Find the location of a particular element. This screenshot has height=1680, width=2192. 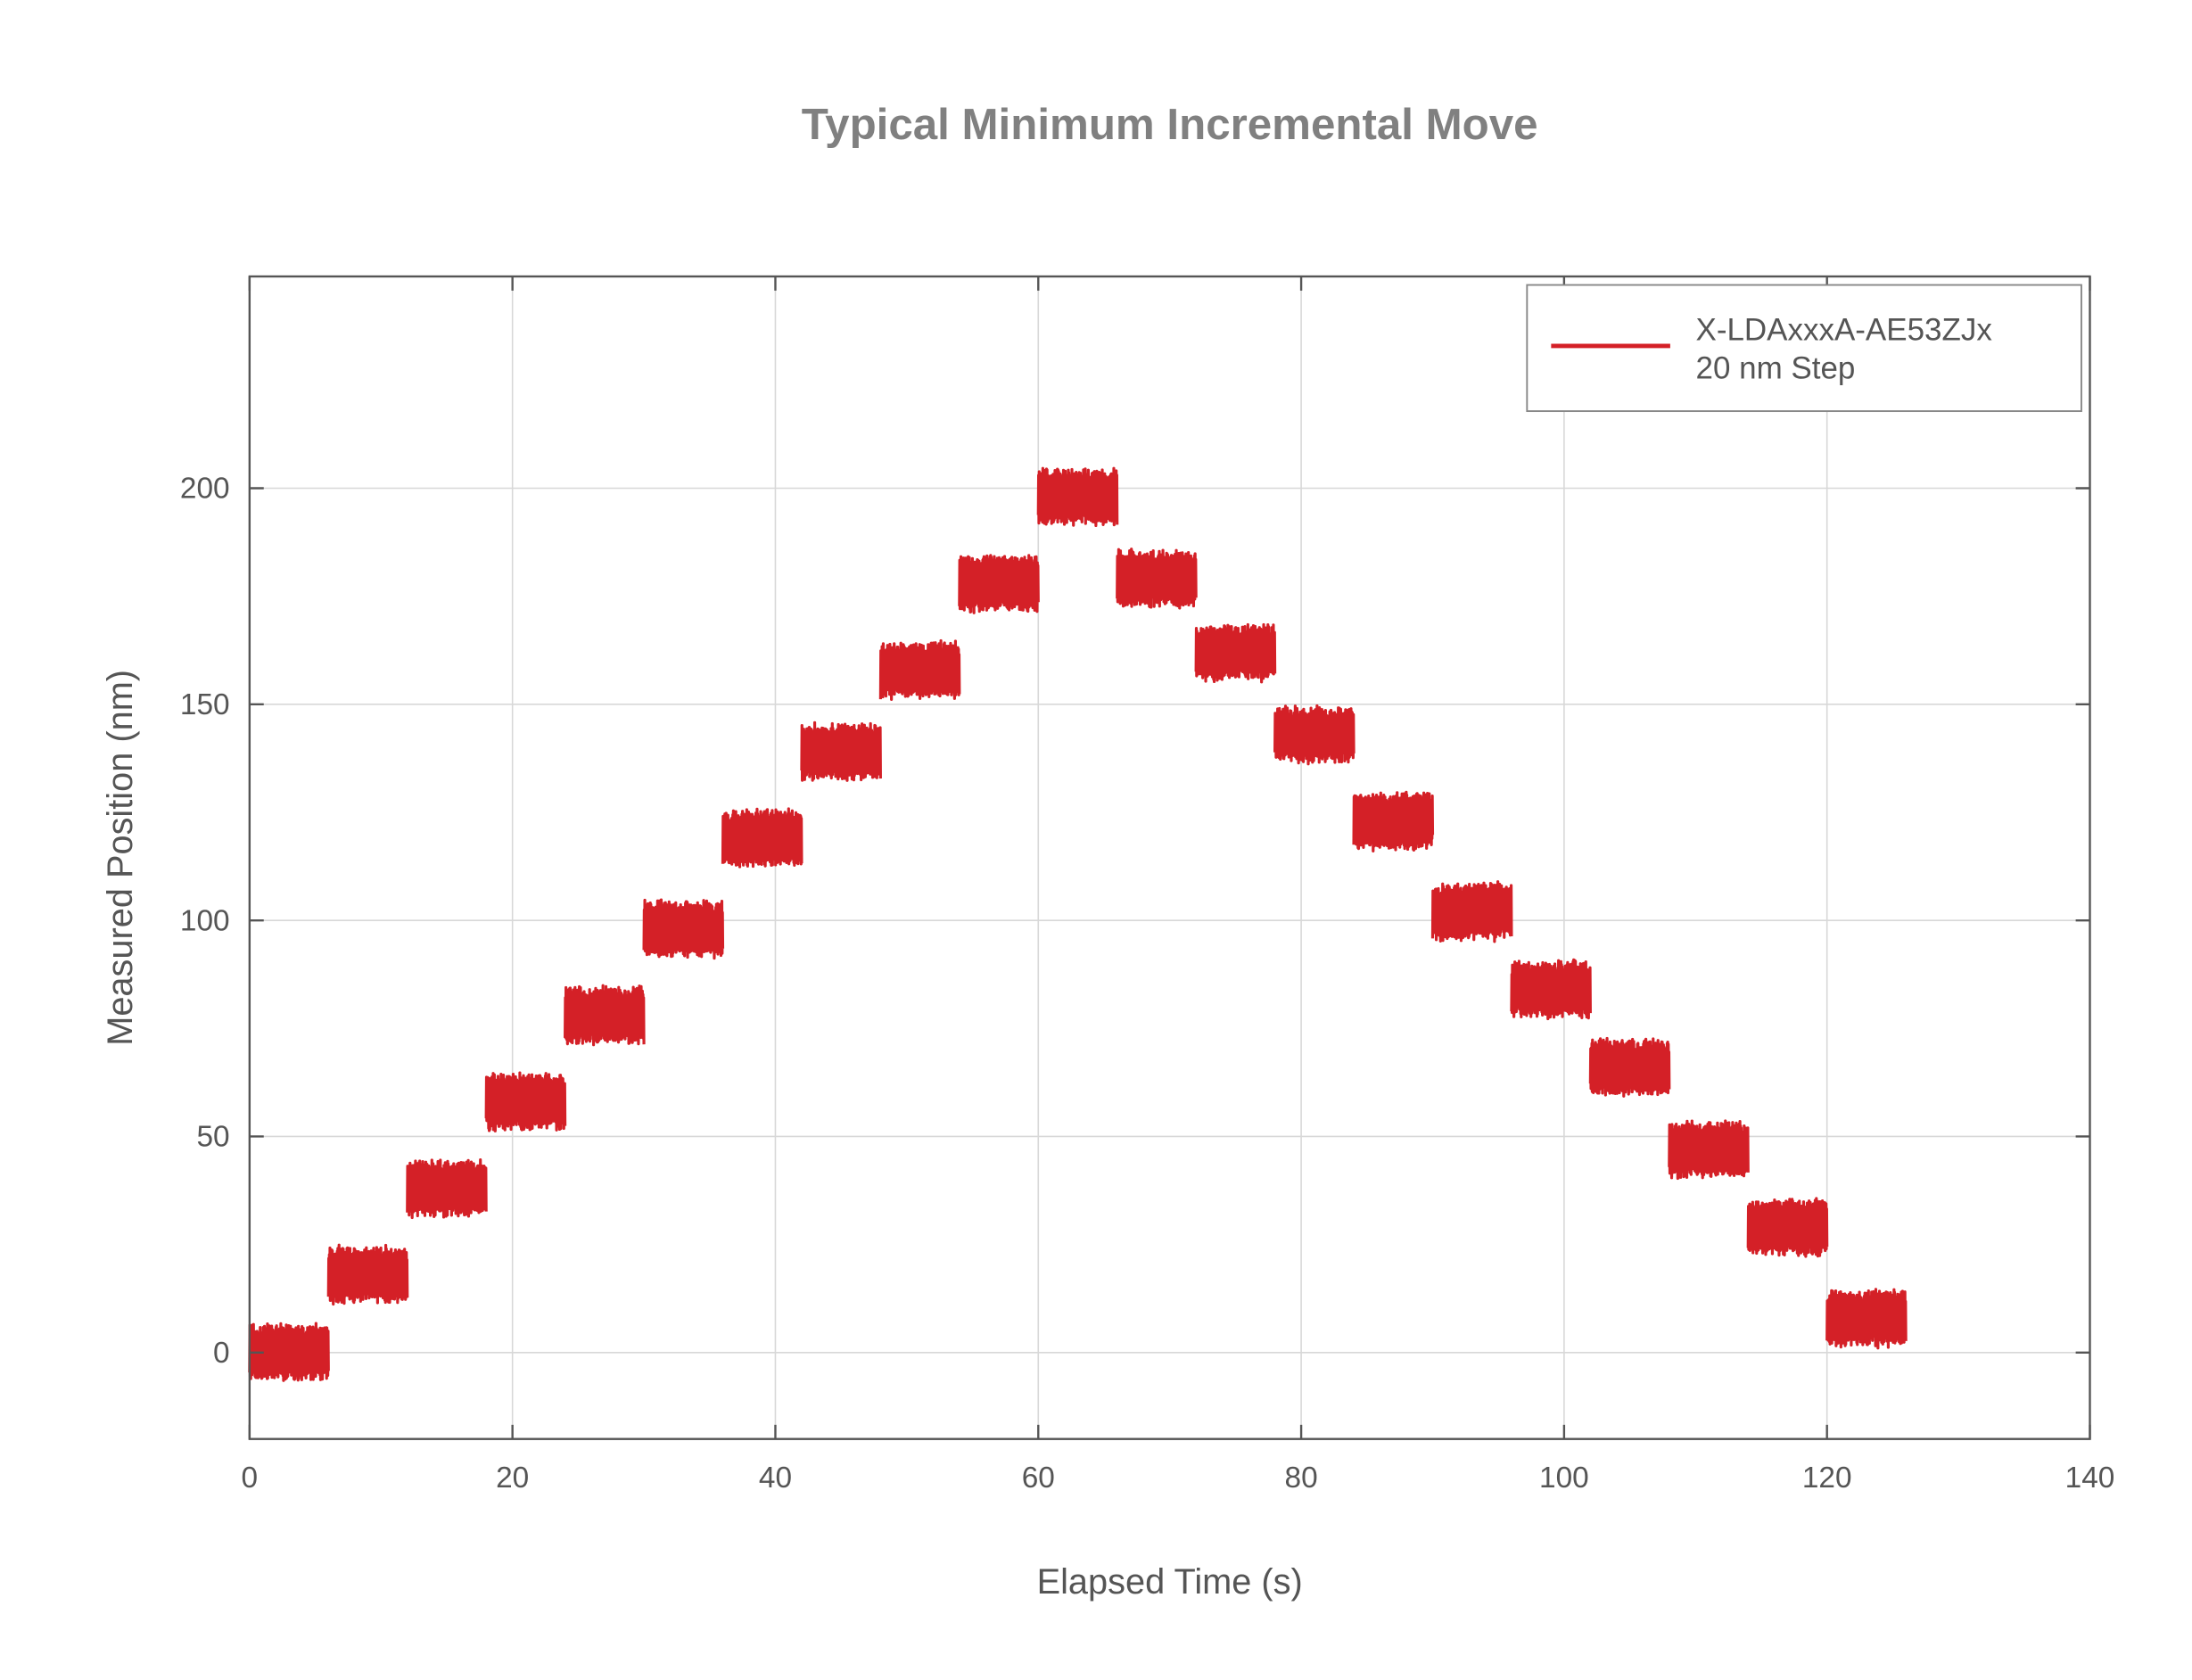

x-tick-label: 60 is located at coordinates (1038, 1478).